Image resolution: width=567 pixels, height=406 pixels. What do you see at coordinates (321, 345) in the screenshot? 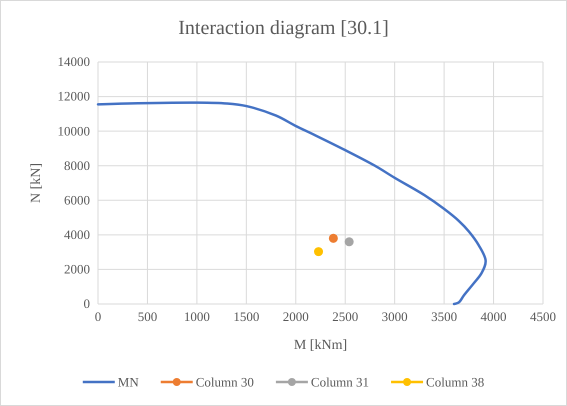
I see `x-axis-title: M [kNm]` at bounding box center [321, 345].